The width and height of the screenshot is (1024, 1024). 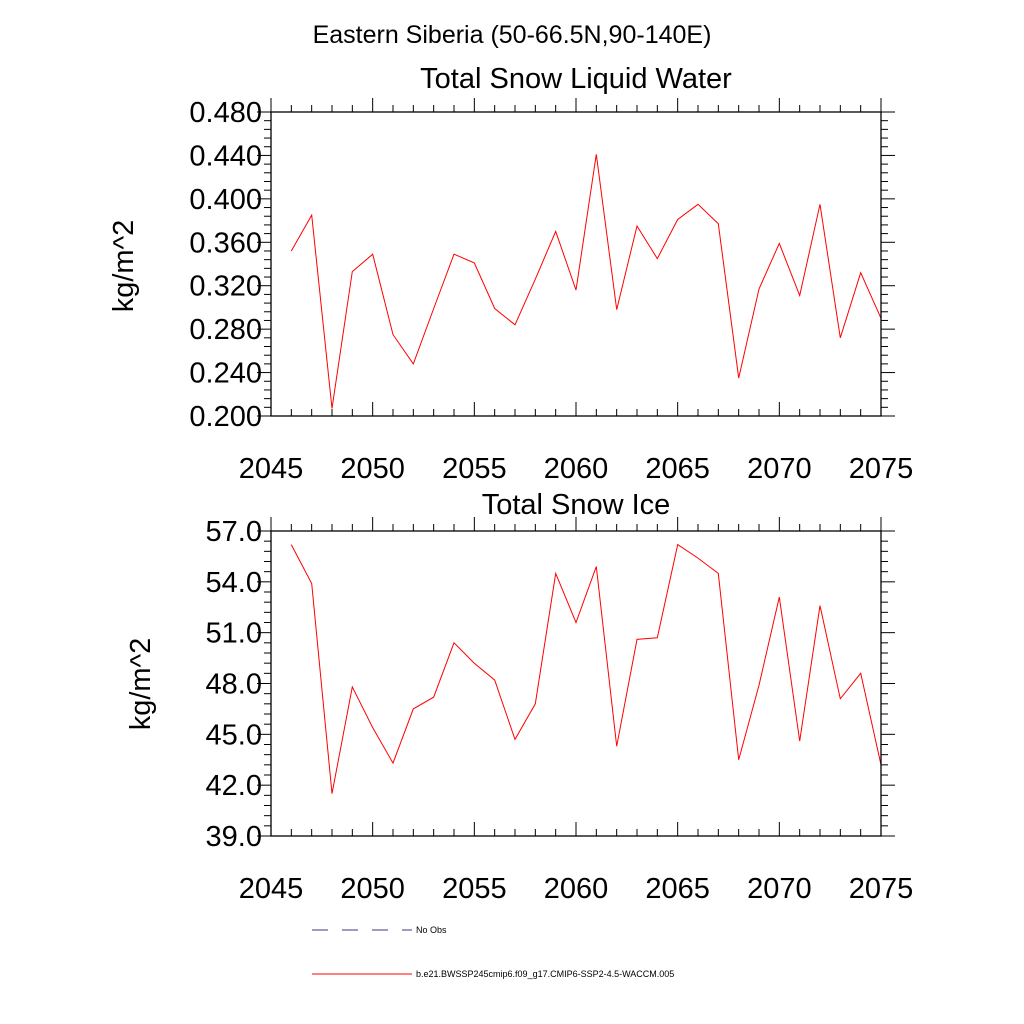 I want to click on y-tick-label: 57.0, so click(x=234, y=532).